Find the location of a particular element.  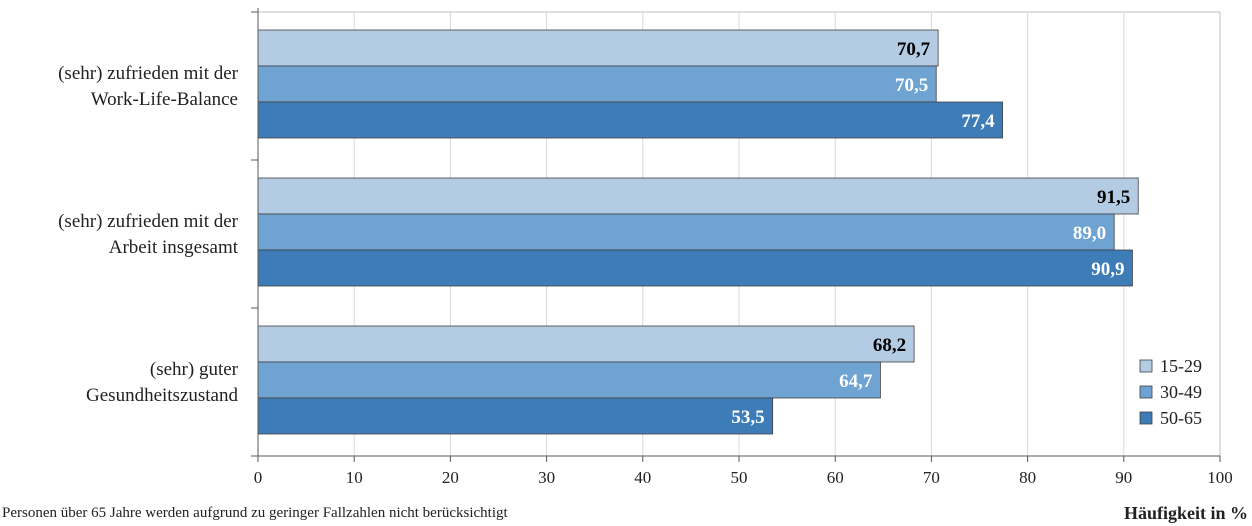

data-label: 89,0 is located at coordinates (1089, 233).